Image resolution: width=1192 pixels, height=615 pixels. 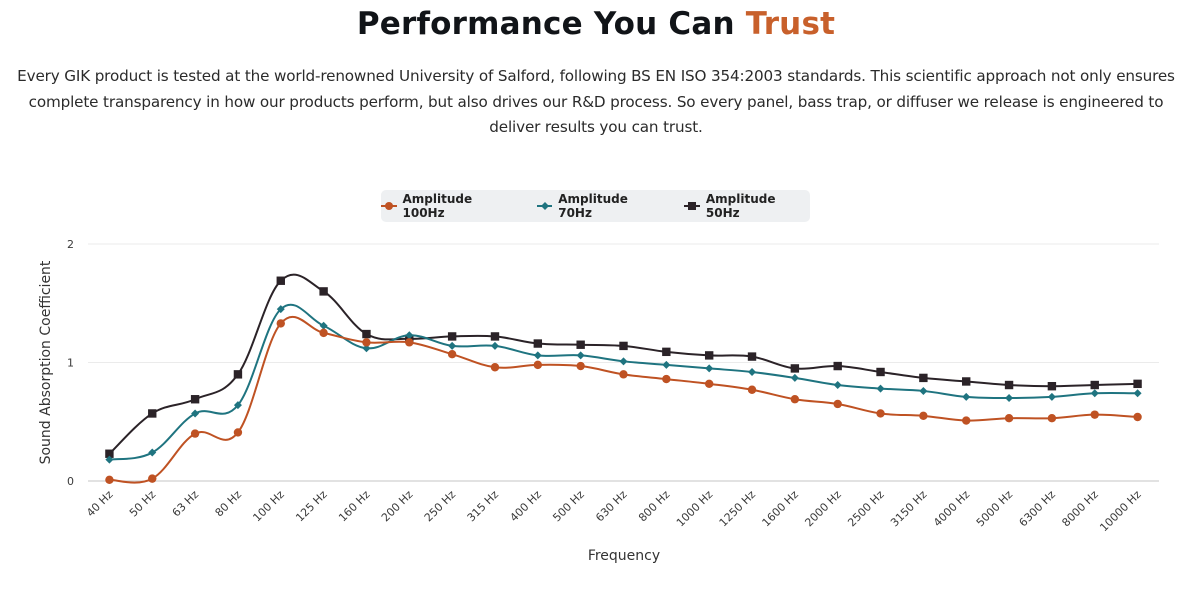 What do you see at coordinates (448, 206) in the screenshot?
I see `legend-item-amplitude-100hz: Amplitude 100Hz` at bounding box center [448, 206].